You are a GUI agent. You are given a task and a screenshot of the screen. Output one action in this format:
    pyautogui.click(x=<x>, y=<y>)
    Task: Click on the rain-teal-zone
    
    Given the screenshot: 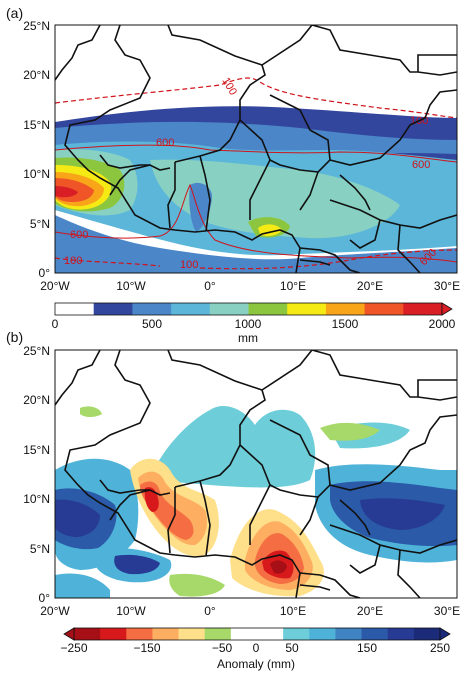 What is the action you would take?
    pyautogui.click(x=275, y=199)
    